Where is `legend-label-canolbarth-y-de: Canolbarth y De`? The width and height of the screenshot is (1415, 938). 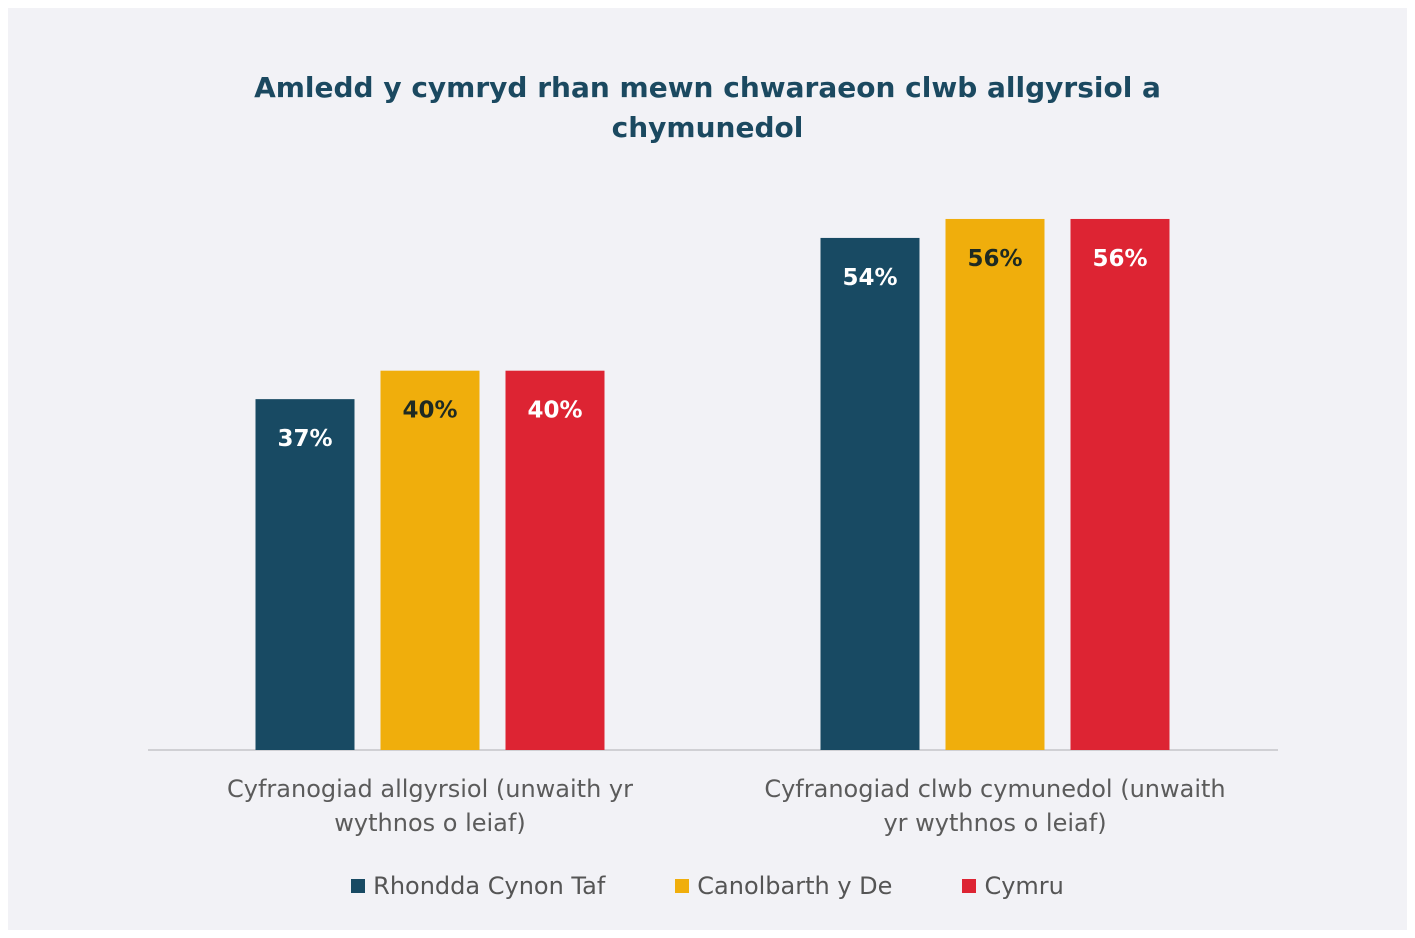
legend-label-canolbarth-y-de: Canolbarth y De is located at coordinates (795, 886).